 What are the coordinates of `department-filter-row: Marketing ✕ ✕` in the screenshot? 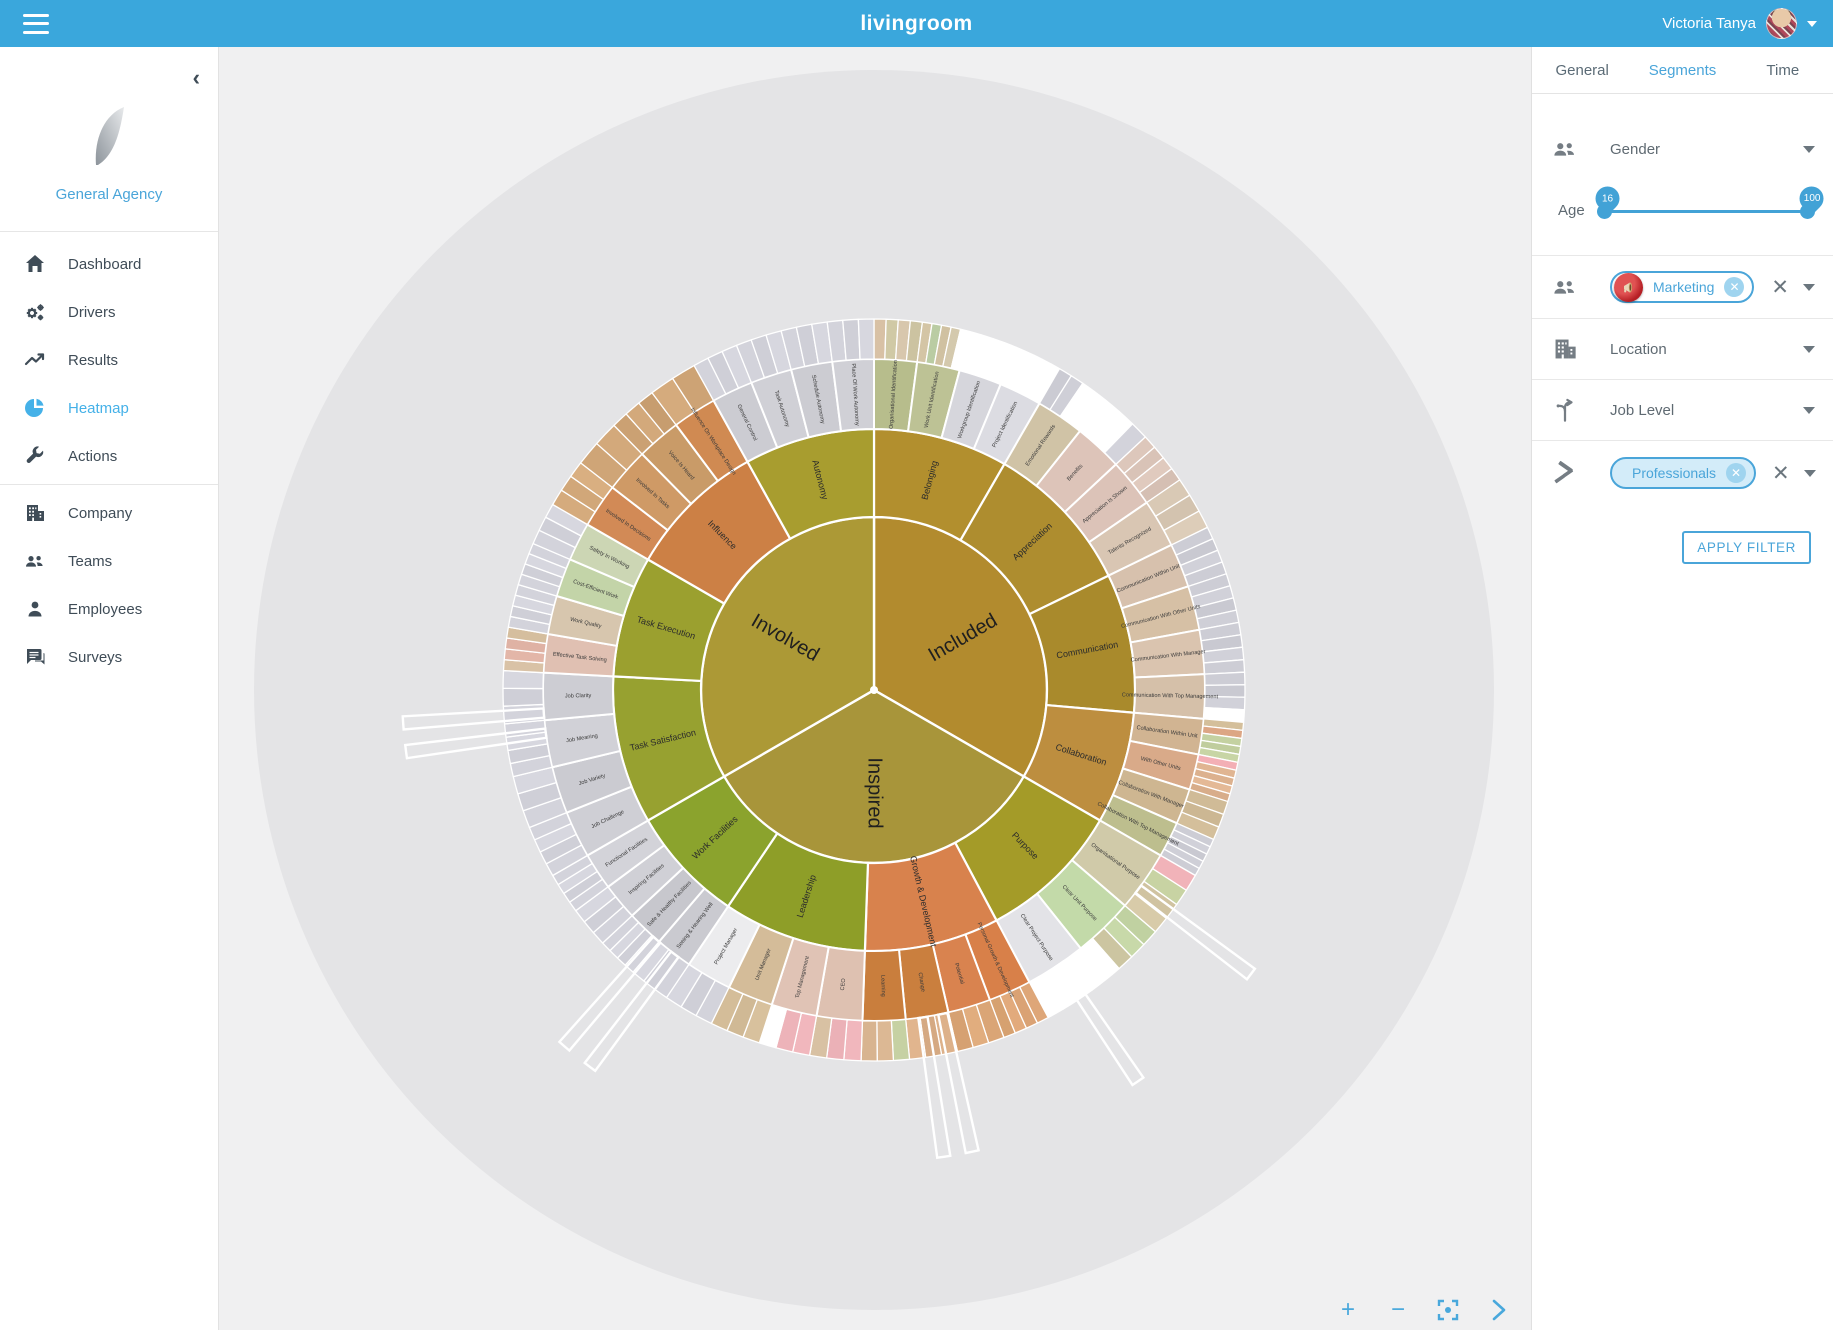 It's located at (1682, 287).